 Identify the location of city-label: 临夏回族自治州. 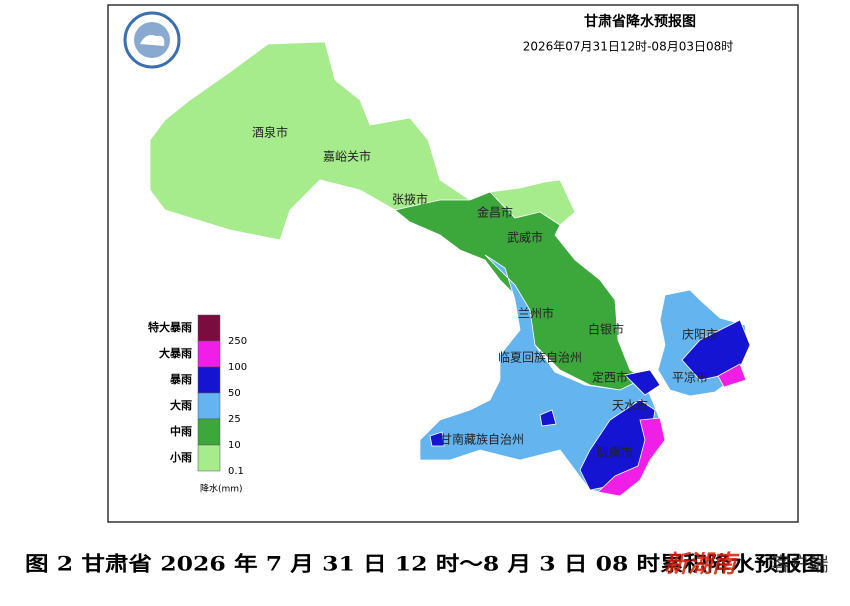
(540, 358).